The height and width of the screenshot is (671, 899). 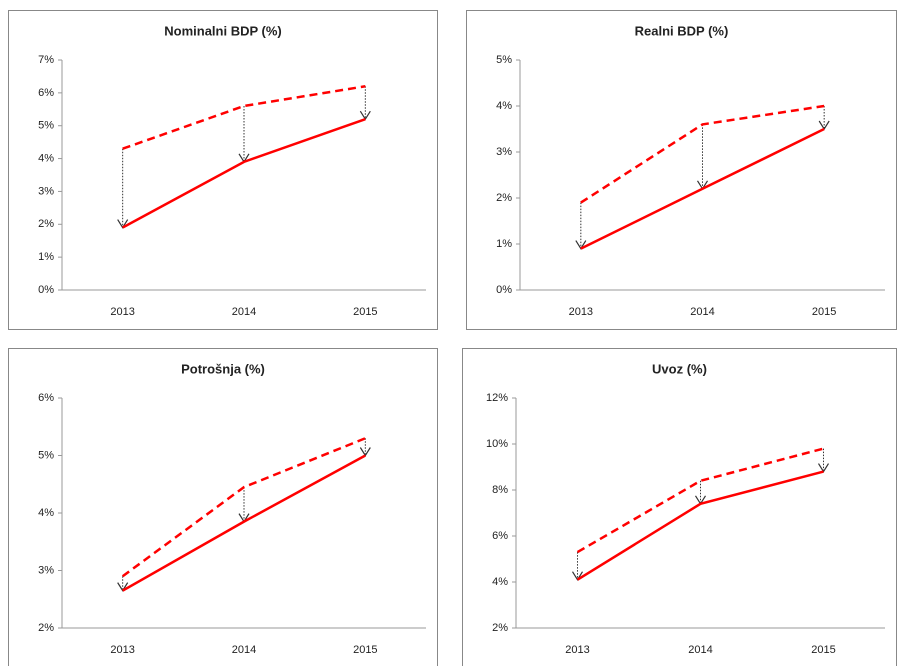 What do you see at coordinates (497, 444) in the screenshot?
I see `y-tick-label: 10%` at bounding box center [497, 444].